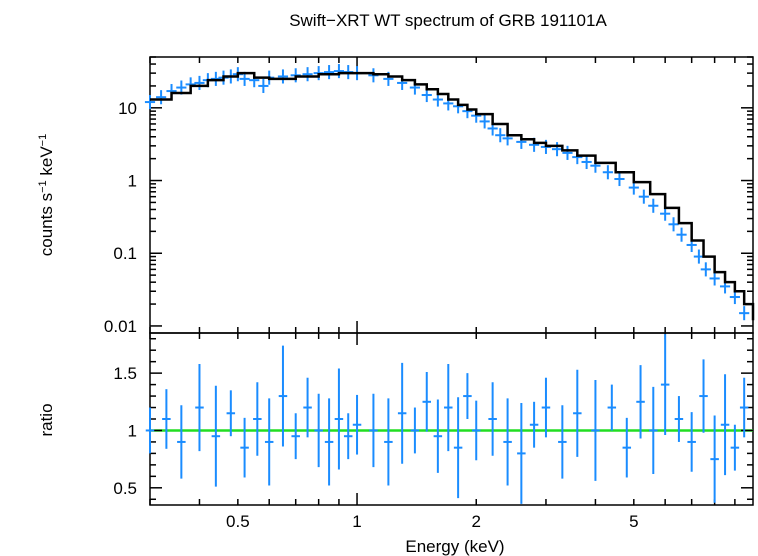 The width and height of the screenshot is (758, 556). Describe the element at coordinates (125, 488) in the screenshot. I see `ratio-y-tick-label: 0.5` at that location.